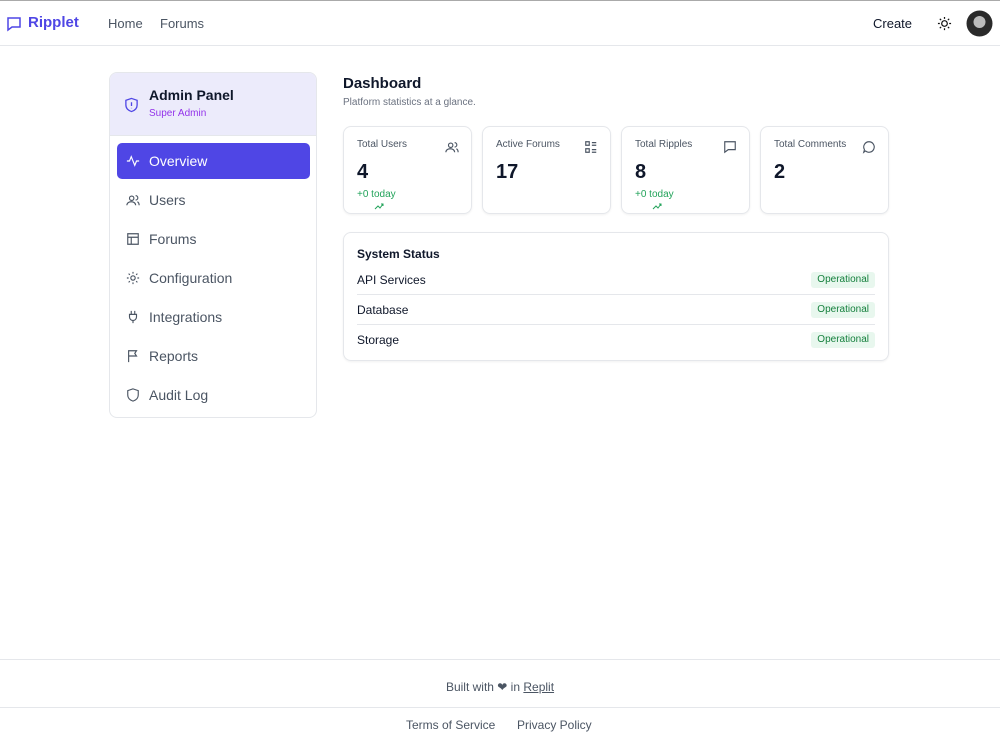  Describe the element at coordinates (451, 725) in the screenshot. I see `footer-link: Terms of Service` at that location.